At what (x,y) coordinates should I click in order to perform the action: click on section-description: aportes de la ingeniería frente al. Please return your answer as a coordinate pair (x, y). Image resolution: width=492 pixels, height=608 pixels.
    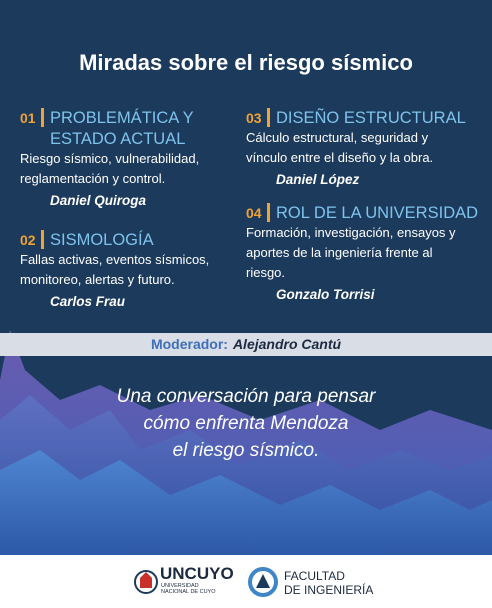
    Looking at the image, I should click on (339, 252).